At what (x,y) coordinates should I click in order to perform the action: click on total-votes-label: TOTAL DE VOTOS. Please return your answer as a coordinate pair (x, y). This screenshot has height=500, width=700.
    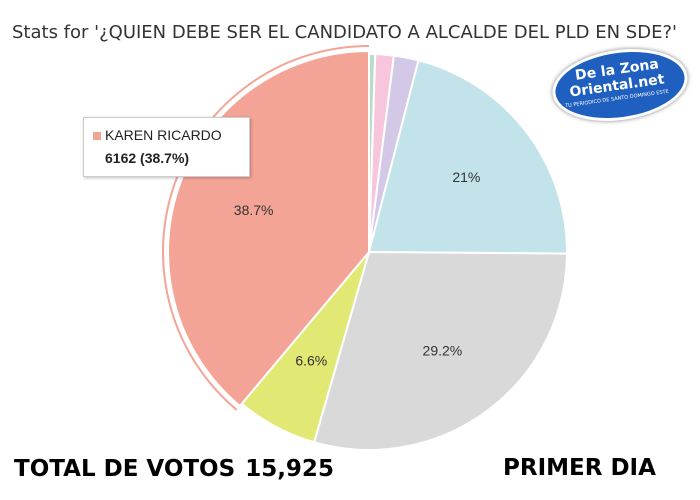
    Looking at the image, I should click on (125, 469).